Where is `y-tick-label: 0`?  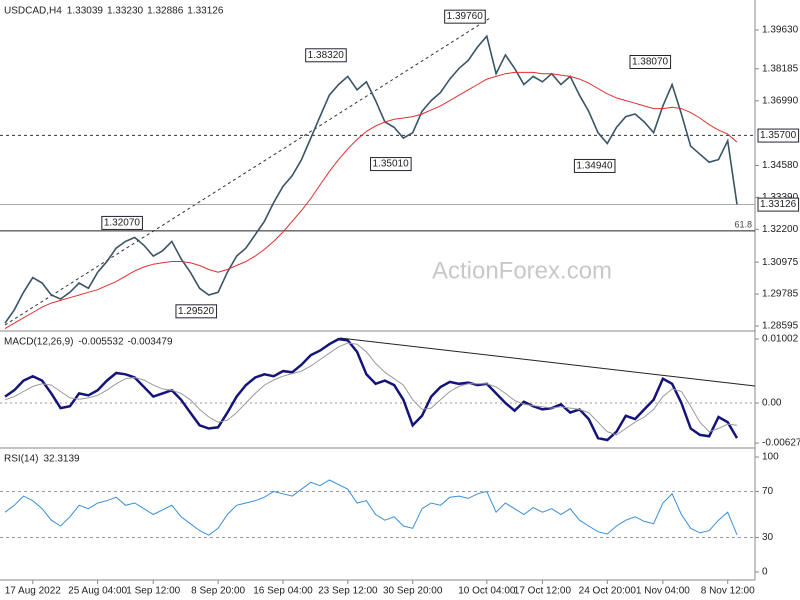 y-tick-label: 0 is located at coordinates (765, 572).